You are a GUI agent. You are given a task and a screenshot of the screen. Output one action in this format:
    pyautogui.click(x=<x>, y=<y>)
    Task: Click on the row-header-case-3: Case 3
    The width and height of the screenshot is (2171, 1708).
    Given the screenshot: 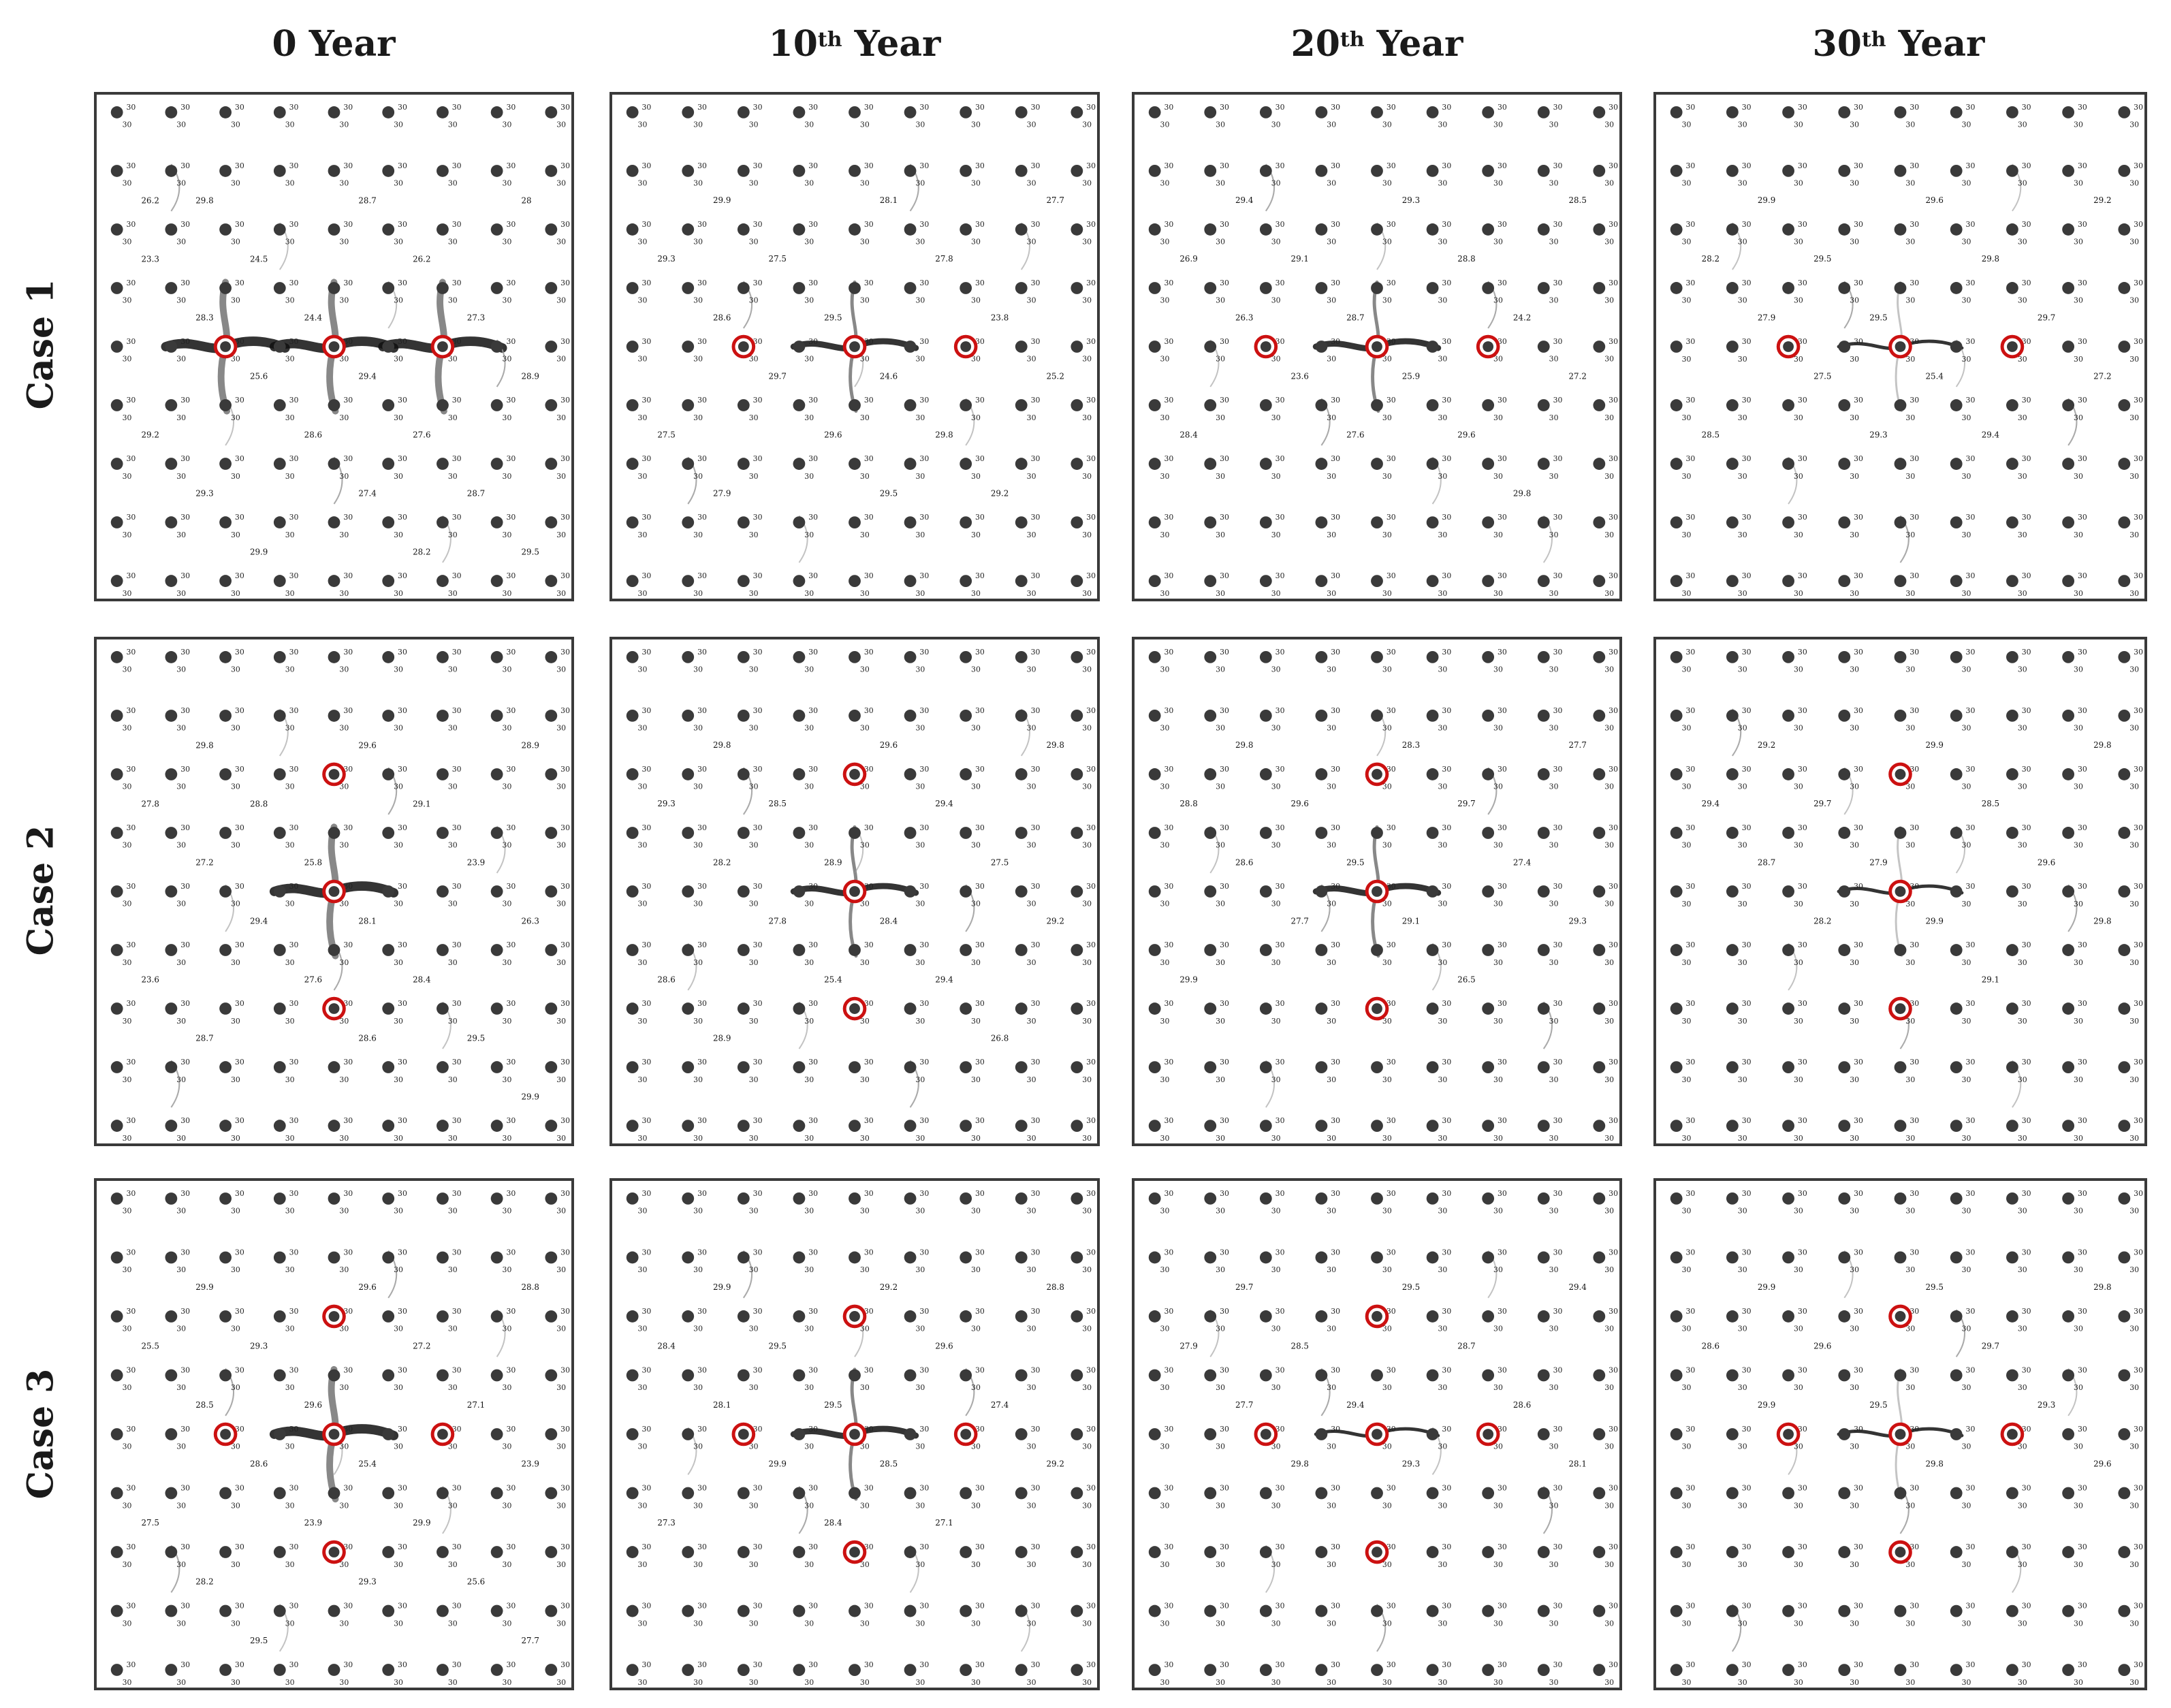 What is the action you would take?
    pyautogui.click(x=41, y=1434)
    